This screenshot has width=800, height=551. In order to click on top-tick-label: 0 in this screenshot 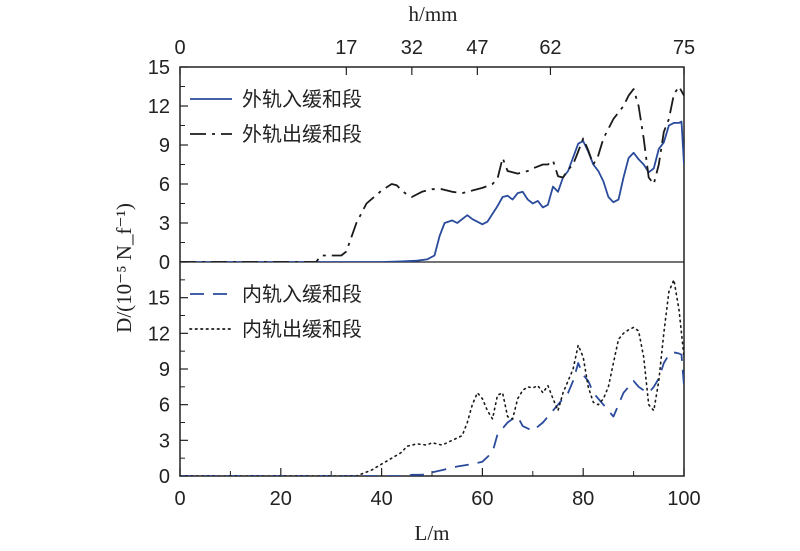, I will do `click(179, 48)`.